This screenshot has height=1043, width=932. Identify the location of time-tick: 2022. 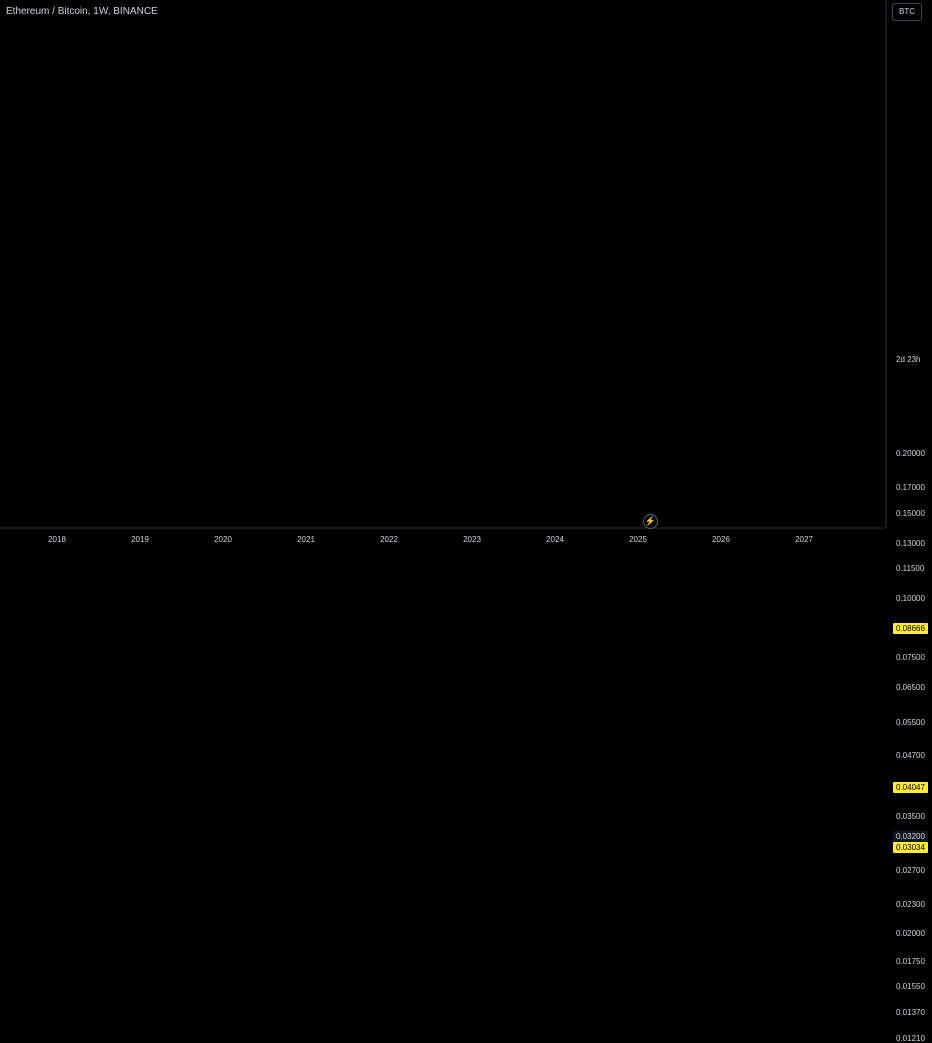
(389, 539).